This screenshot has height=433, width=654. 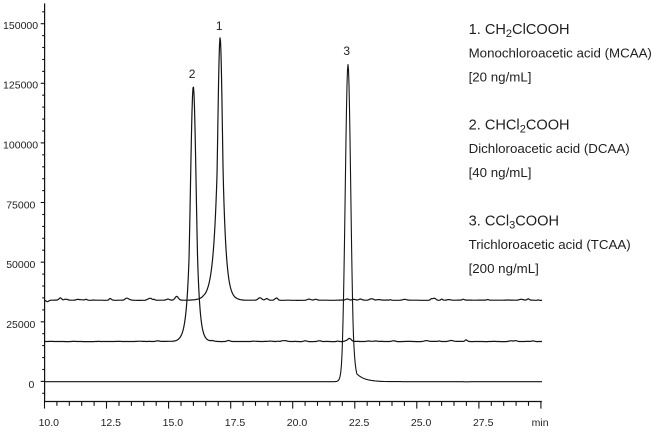 I want to click on svg-text: 3. CCl3​COOH, so click(x=514, y=223).